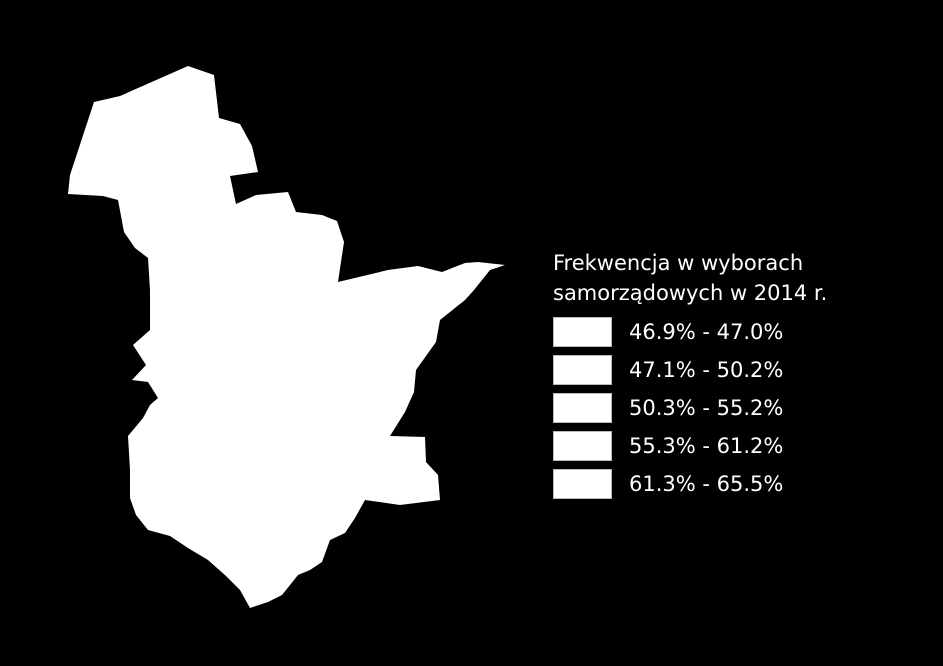  I want to click on legend-title-line-1: Frekwencja w wyborach, so click(678, 263).